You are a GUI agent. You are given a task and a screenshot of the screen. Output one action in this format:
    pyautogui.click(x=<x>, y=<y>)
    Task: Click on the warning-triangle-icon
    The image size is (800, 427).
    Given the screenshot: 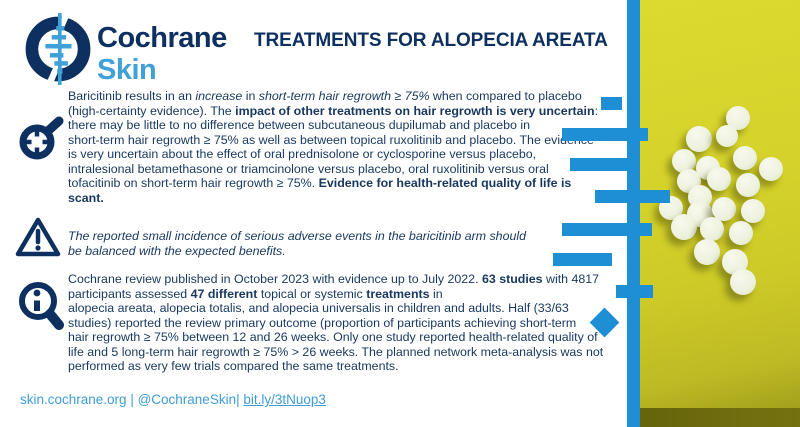 What is the action you would take?
    pyautogui.click(x=38, y=237)
    